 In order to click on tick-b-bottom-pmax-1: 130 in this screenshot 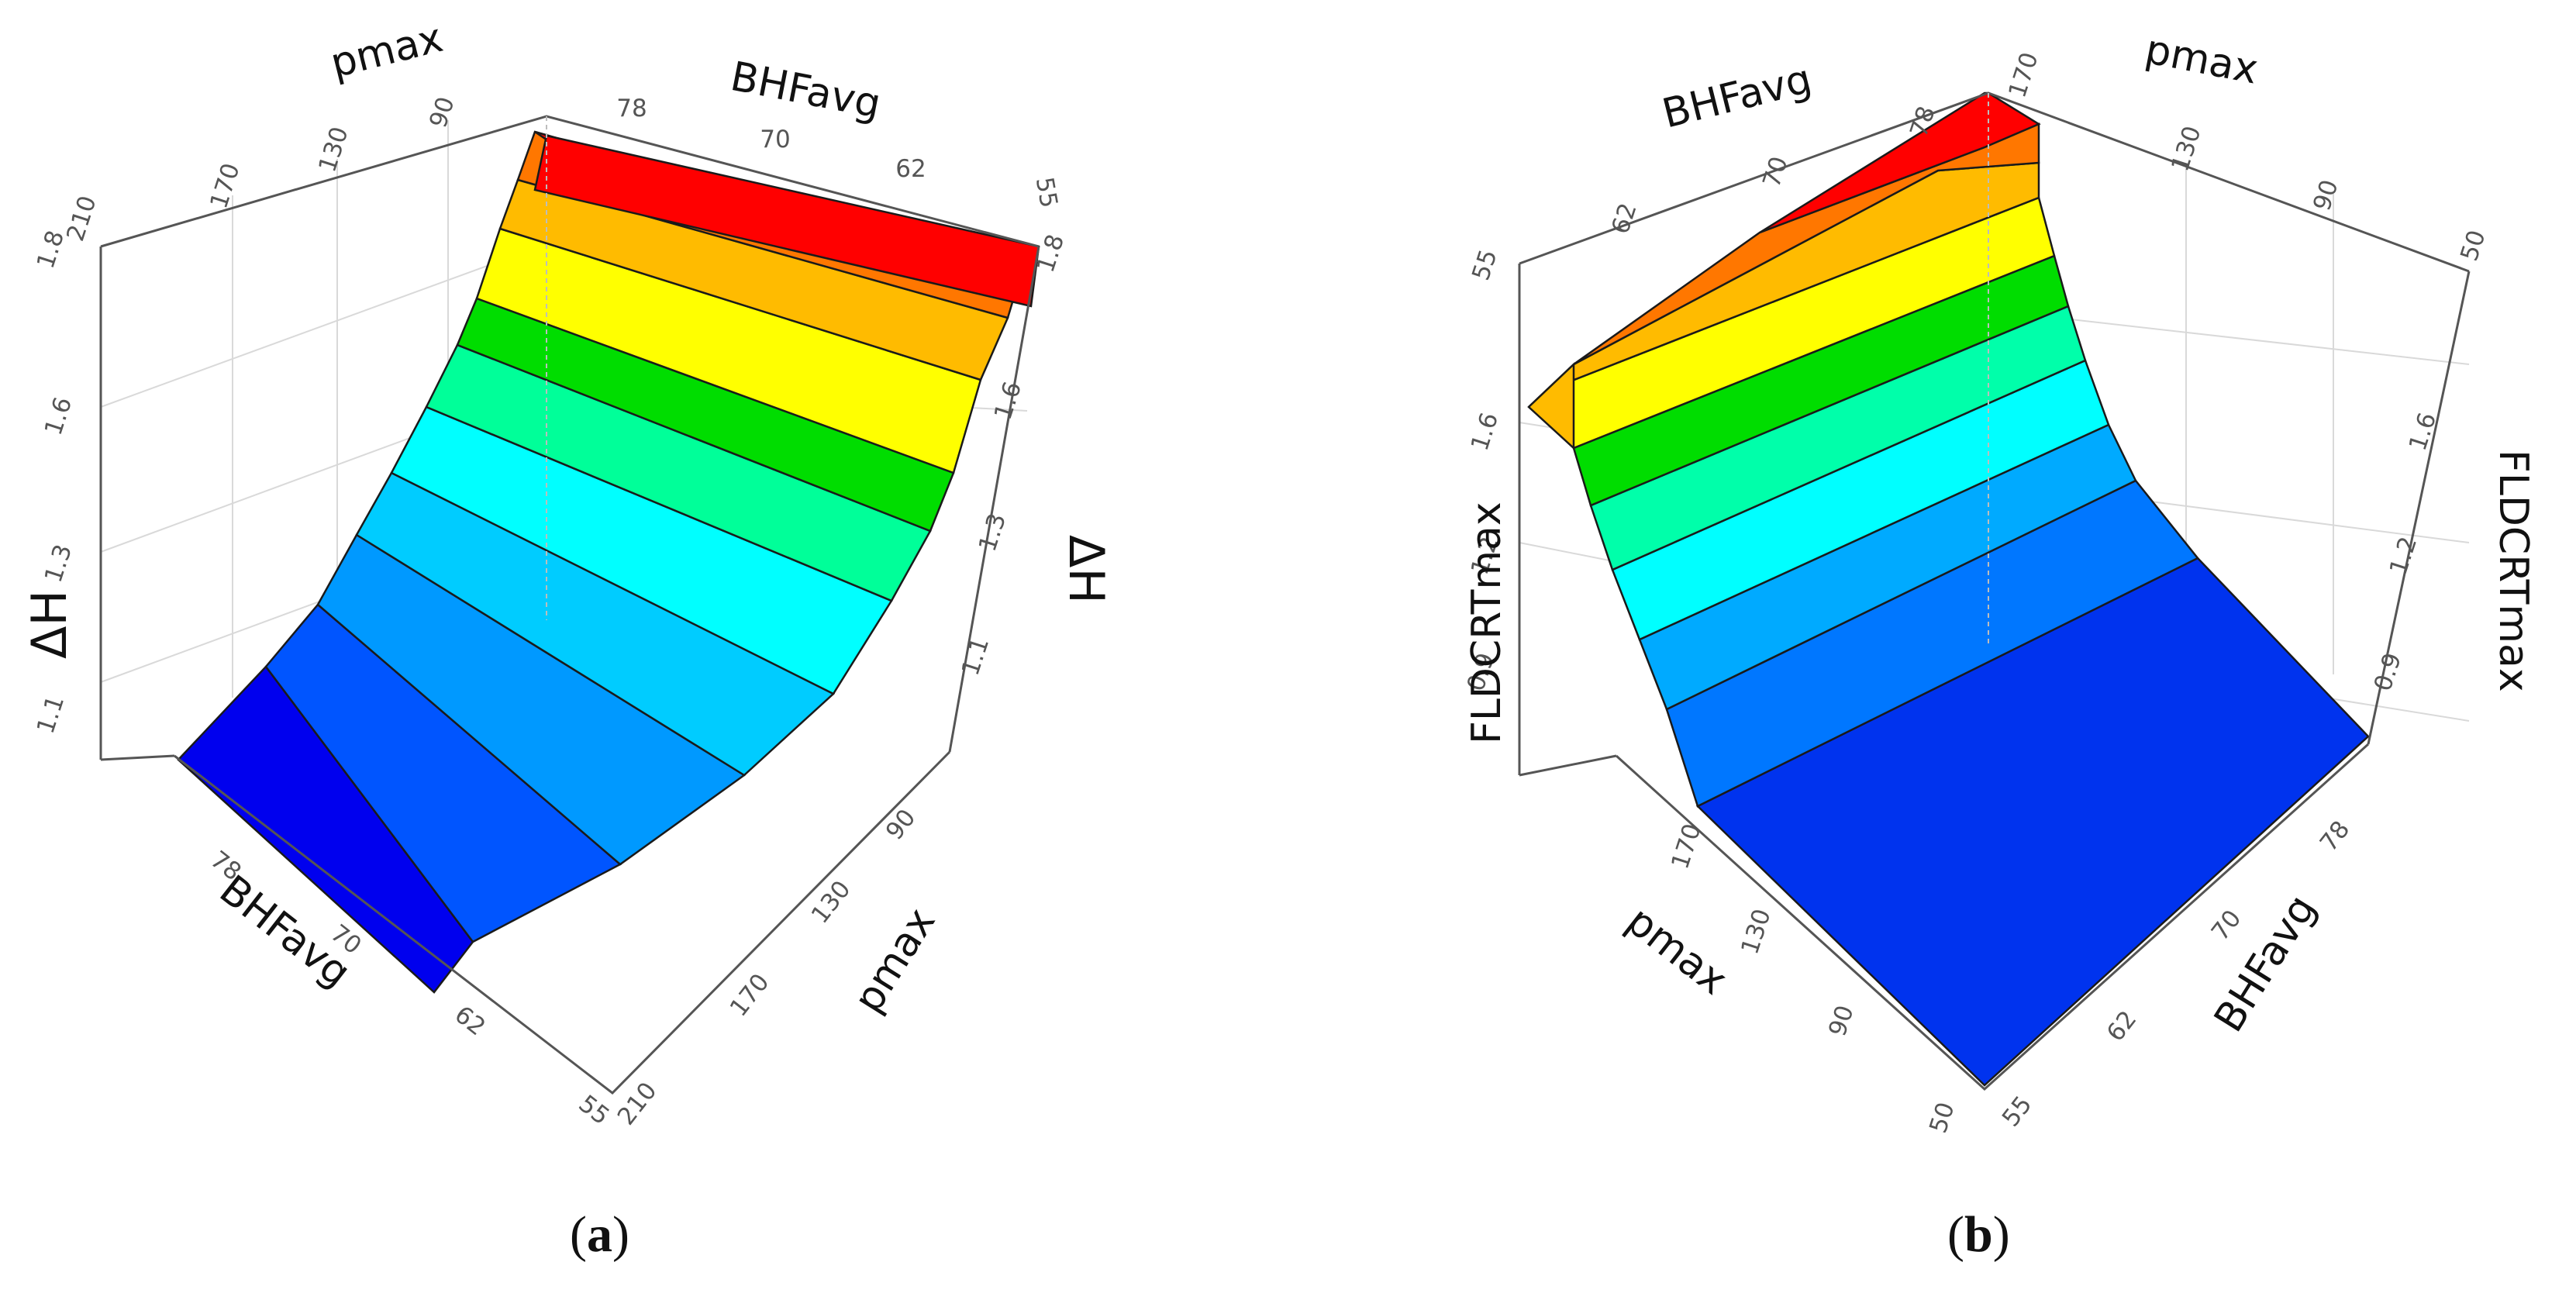, I will do `click(1756, 931)`.